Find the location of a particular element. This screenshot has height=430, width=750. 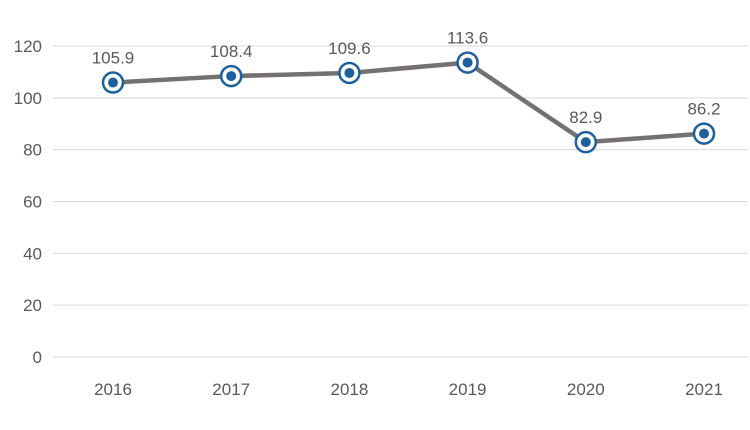

data-label: 108.4 is located at coordinates (231, 51).